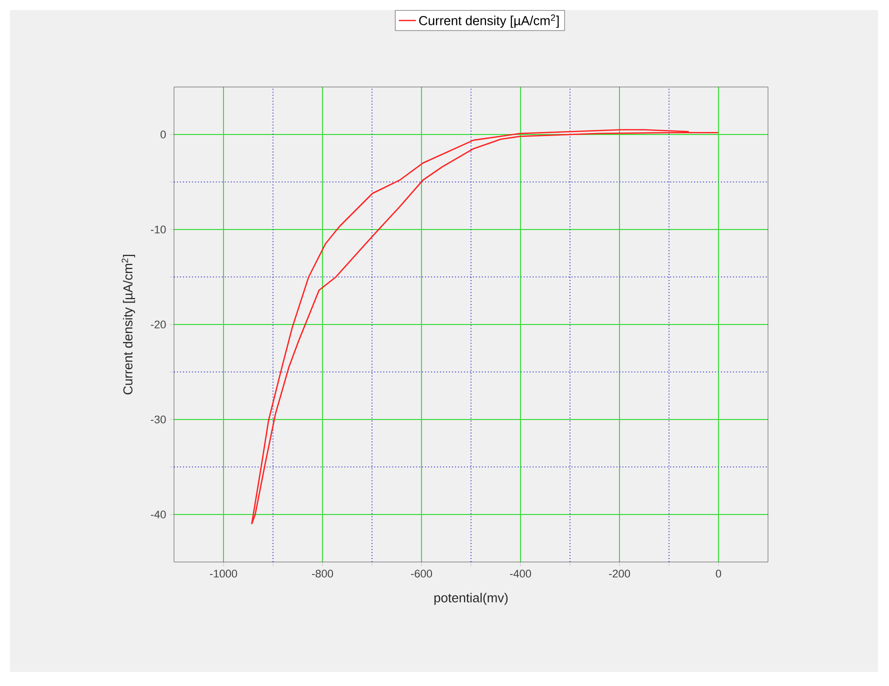 This screenshot has width=889, height=686. I want to click on x-tick-label: -400, so click(521, 574).